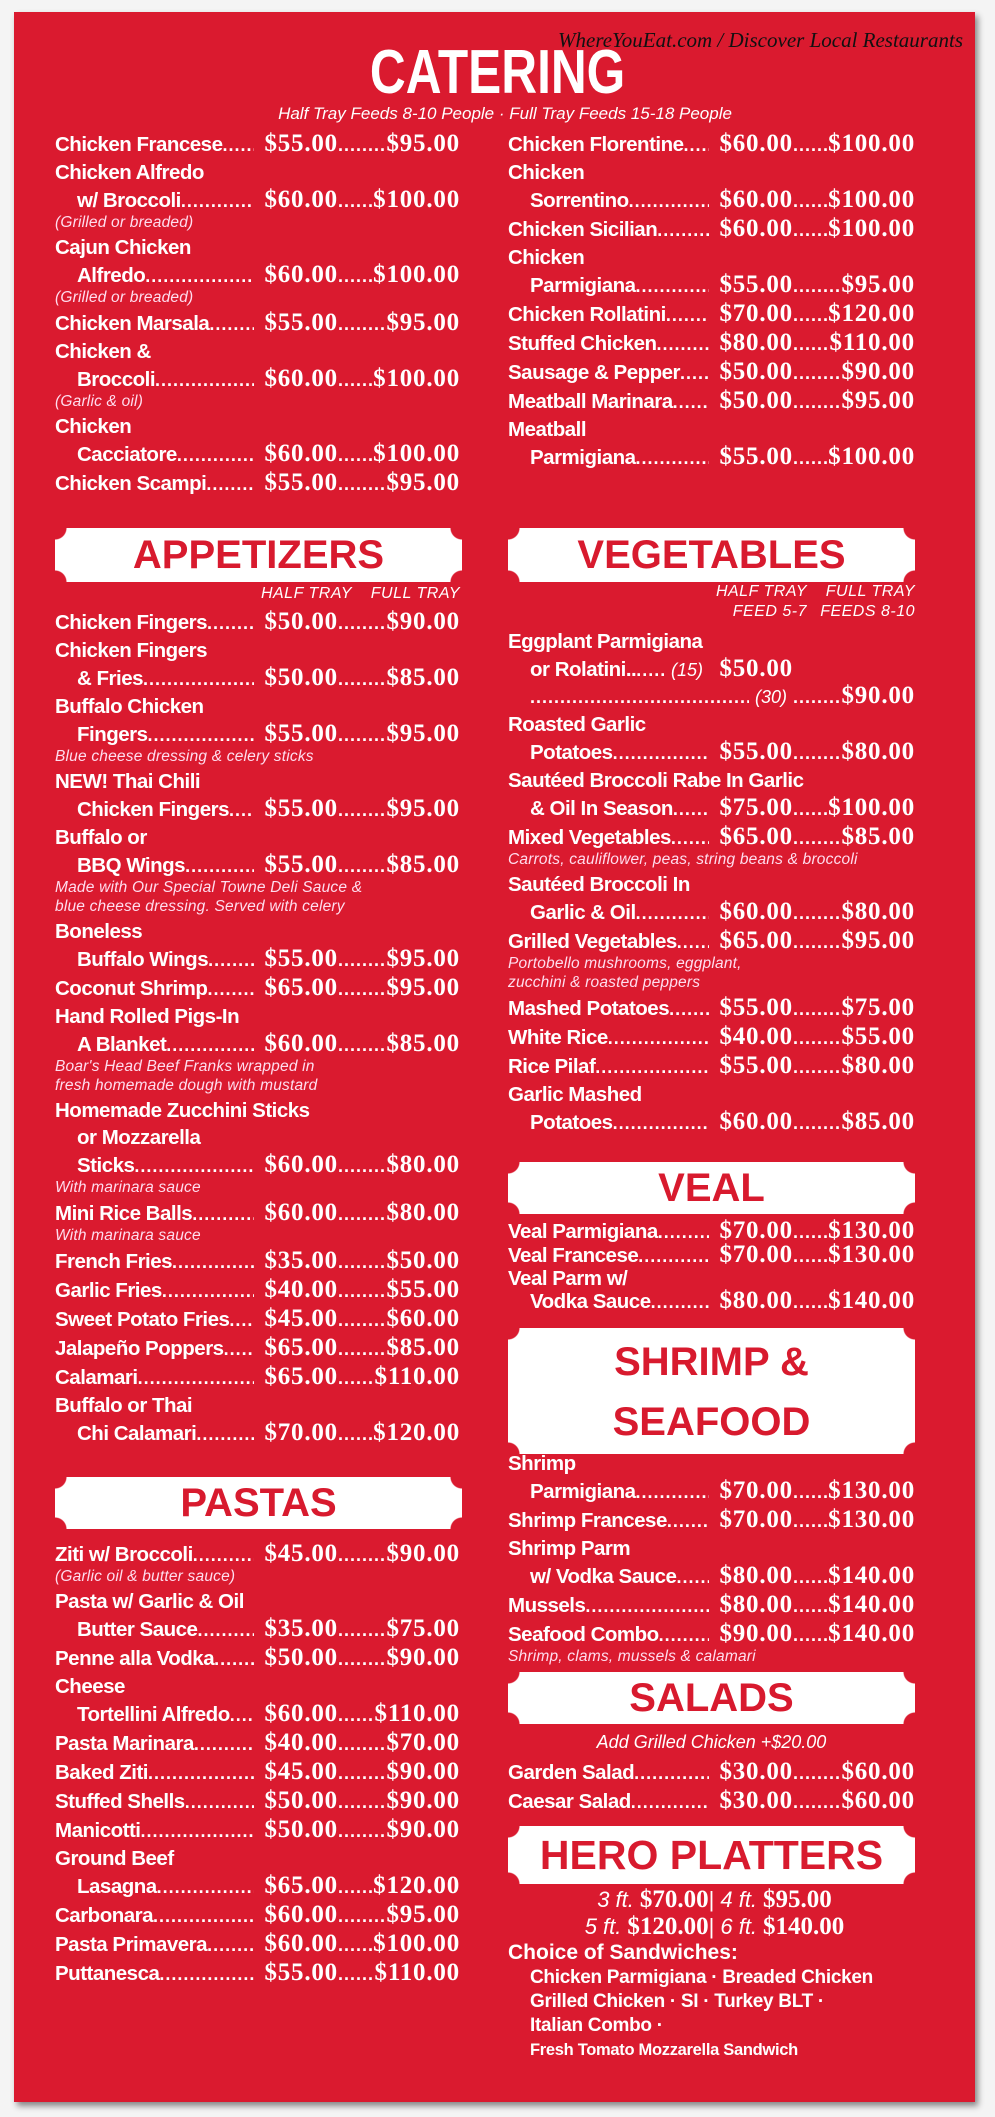  I want to click on full-tray-price: $95.00, so click(423, 322).